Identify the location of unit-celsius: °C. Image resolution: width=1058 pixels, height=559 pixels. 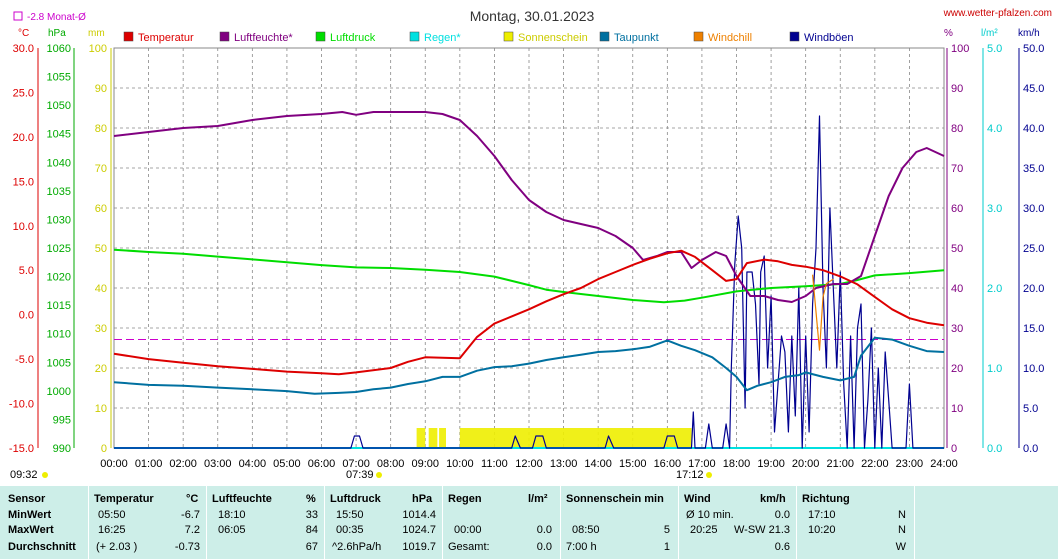
(23, 33).